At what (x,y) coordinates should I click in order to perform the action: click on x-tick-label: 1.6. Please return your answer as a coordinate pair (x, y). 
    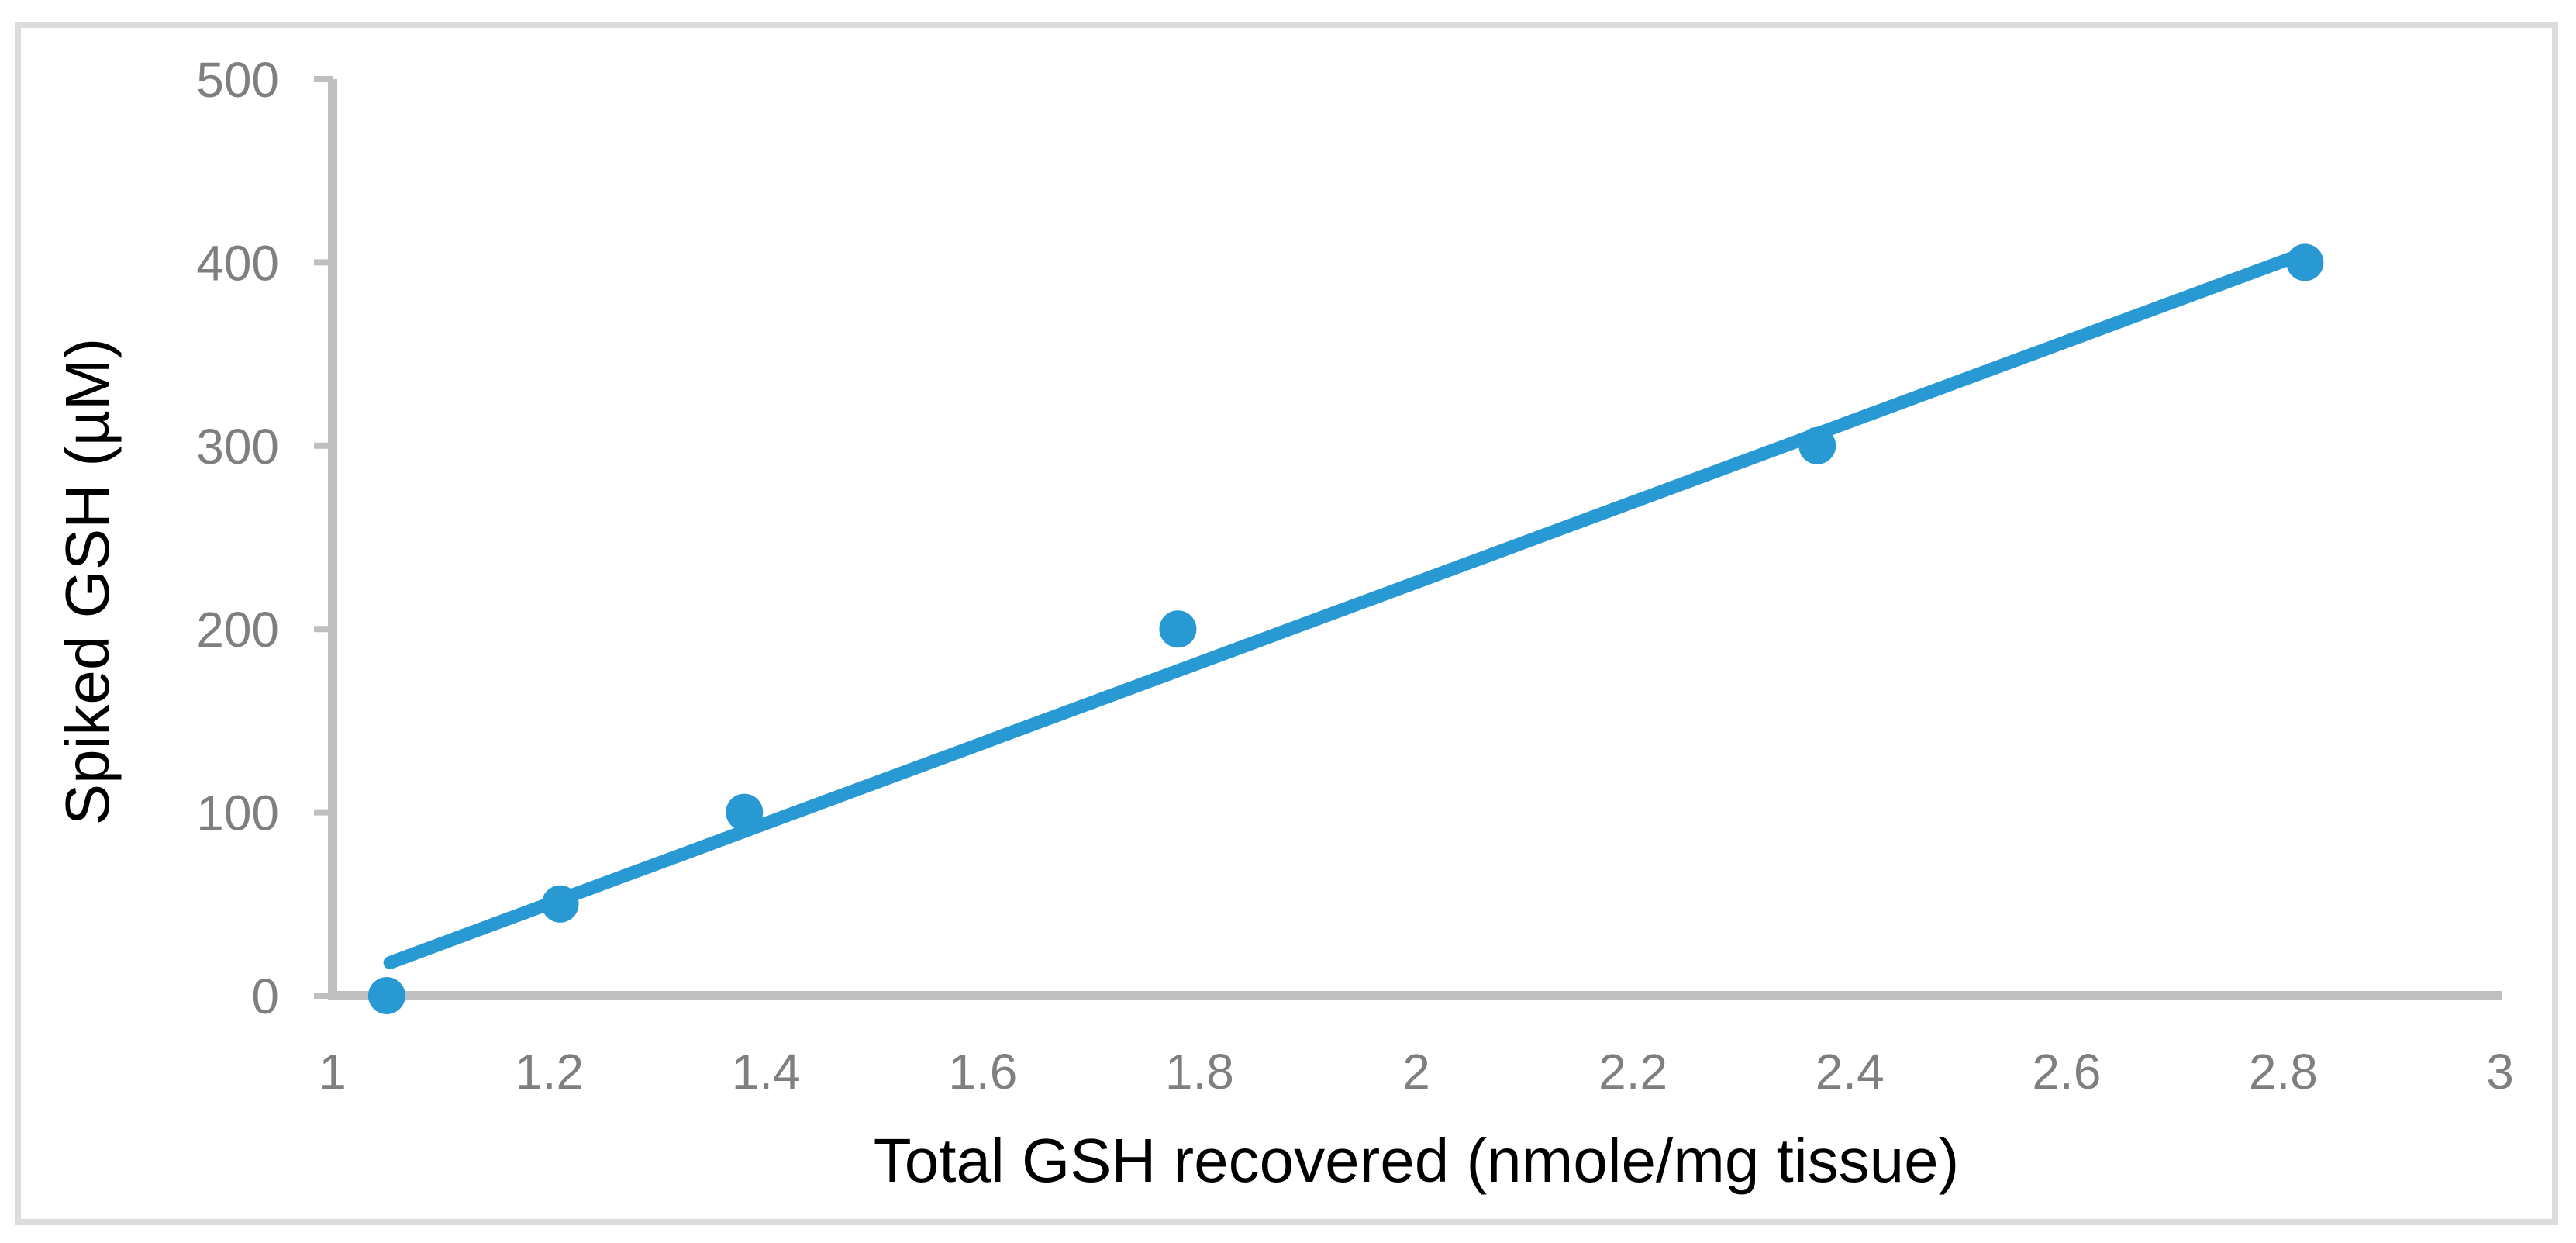
    Looking at the image, I should click on (982, 1072).